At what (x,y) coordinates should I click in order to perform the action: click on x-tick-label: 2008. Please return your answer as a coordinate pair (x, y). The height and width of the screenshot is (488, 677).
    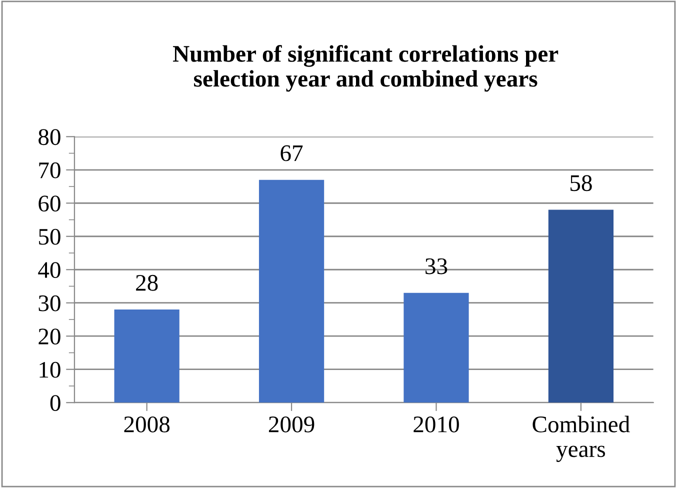
    Looking at the image, I should click on (147, 424).